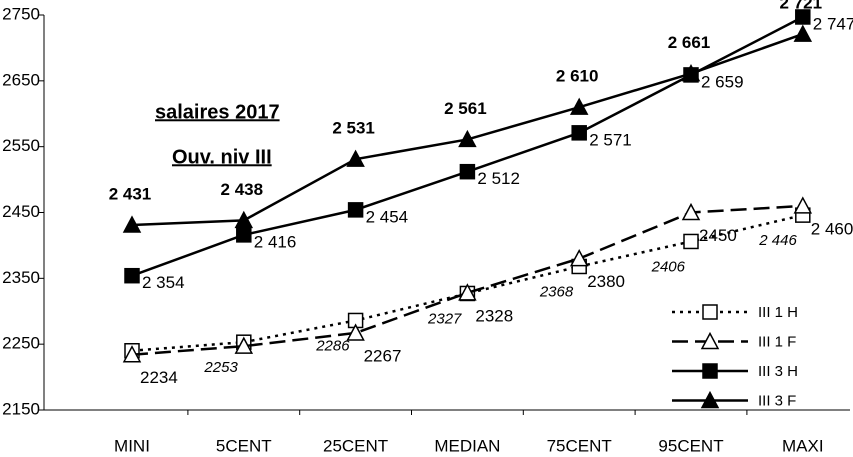  What do you see at coordinates (387, 216) in the screenshot?
I see `data-label: 2 454` at bounding box center [387, 216].